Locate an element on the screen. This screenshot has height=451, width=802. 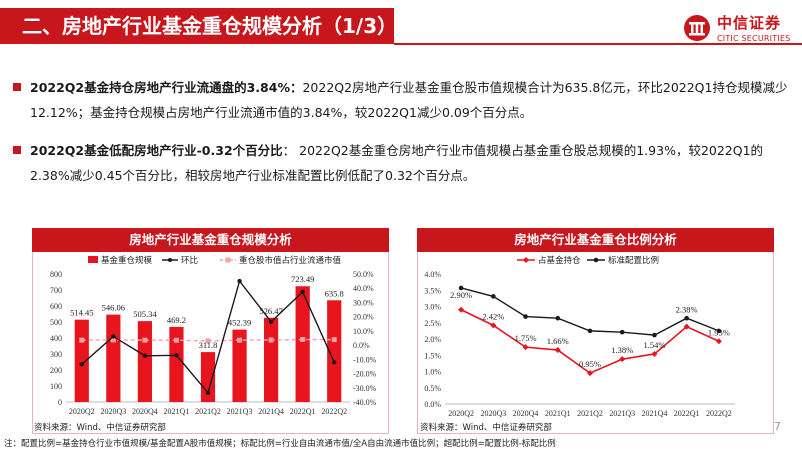
x-tick-label: 2021Q4 is located at coordinates (655, 413).